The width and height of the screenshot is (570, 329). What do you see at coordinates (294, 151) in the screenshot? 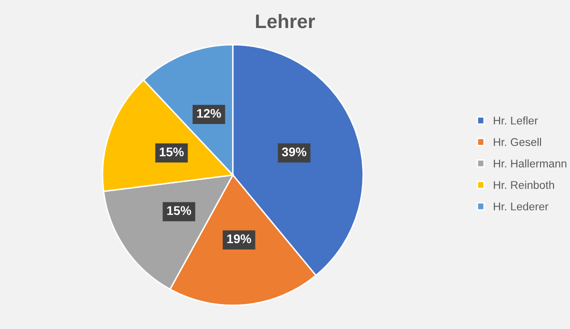
I see `data-label: 39%` at bounding box center [294, 151].